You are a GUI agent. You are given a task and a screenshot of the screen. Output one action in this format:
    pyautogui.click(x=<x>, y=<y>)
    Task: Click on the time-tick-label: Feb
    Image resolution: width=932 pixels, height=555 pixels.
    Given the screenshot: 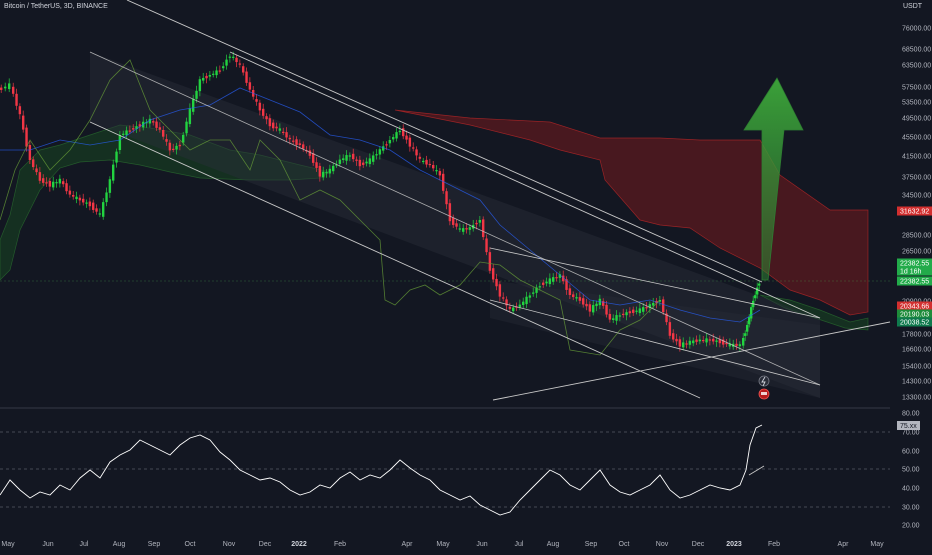 What is the action you would take?
    pyautogui.click(x=340, y=544)
    